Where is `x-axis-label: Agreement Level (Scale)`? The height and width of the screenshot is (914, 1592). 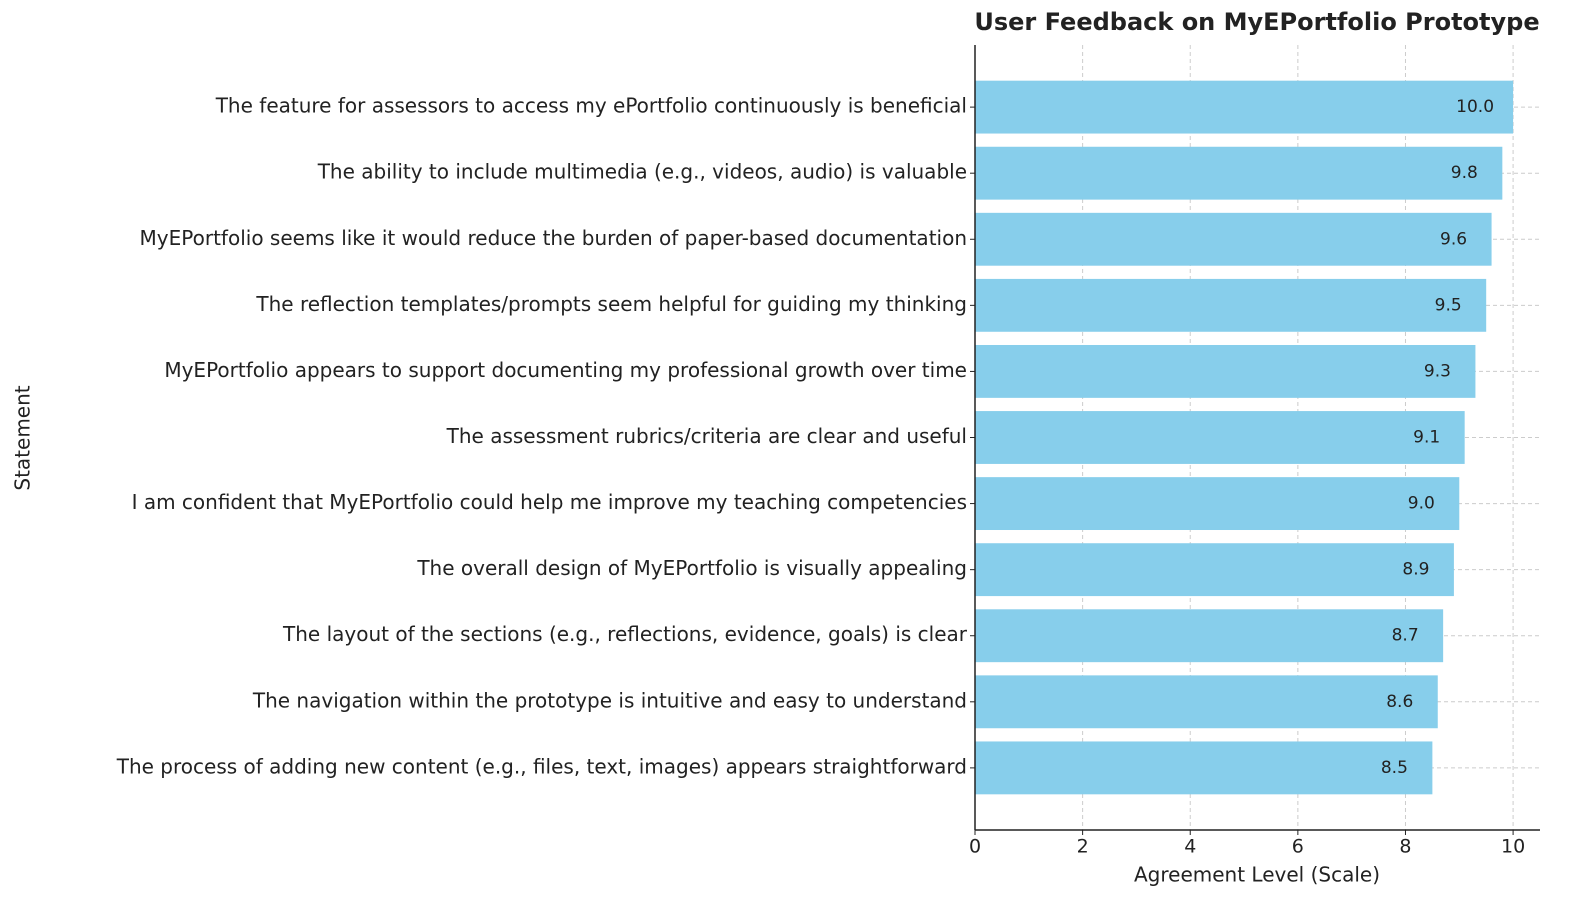
x-axis-label: Agreement Level (Scale) is located at coordinates (1257, 875).